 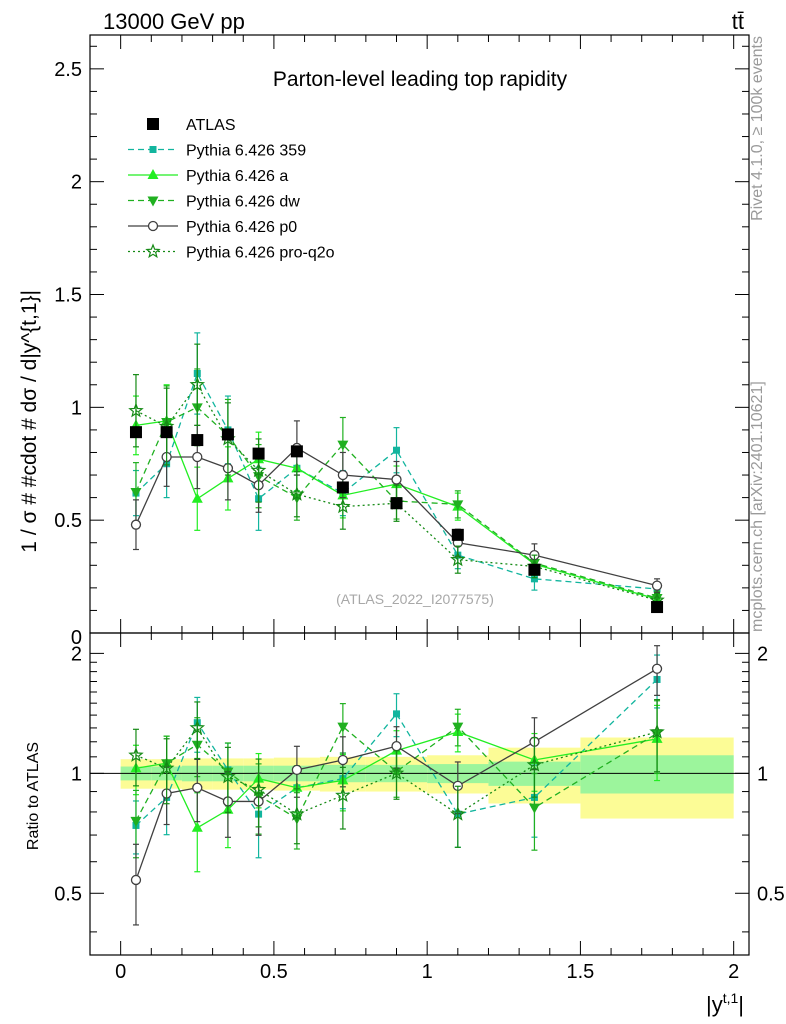 I want to click on analysis-watermark: (ATLAS_2022_I2077575), so click(x=415, y=599).